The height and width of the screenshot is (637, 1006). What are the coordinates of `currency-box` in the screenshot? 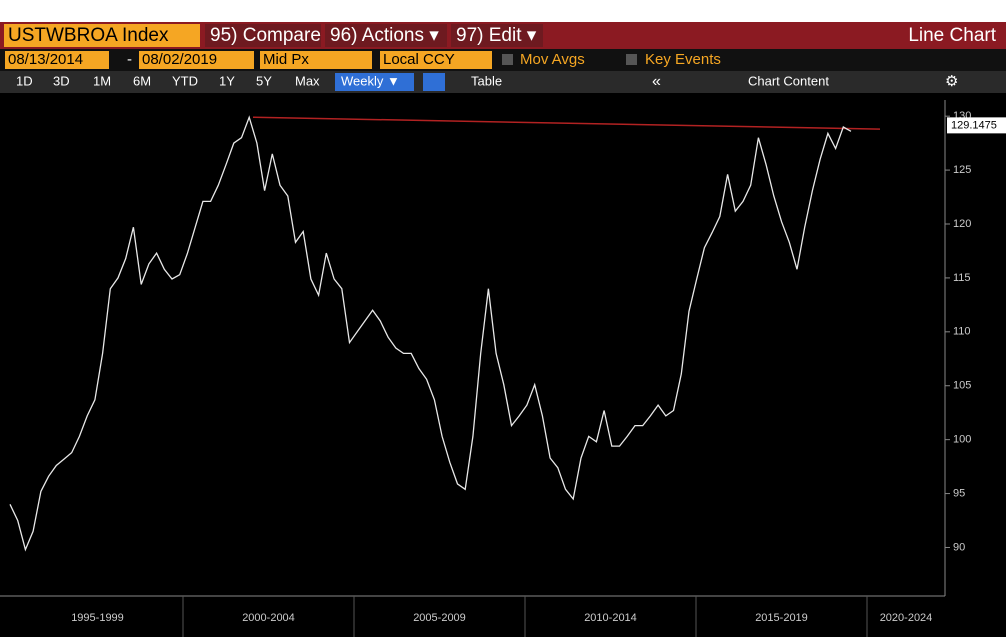 It's located at (436, 60).